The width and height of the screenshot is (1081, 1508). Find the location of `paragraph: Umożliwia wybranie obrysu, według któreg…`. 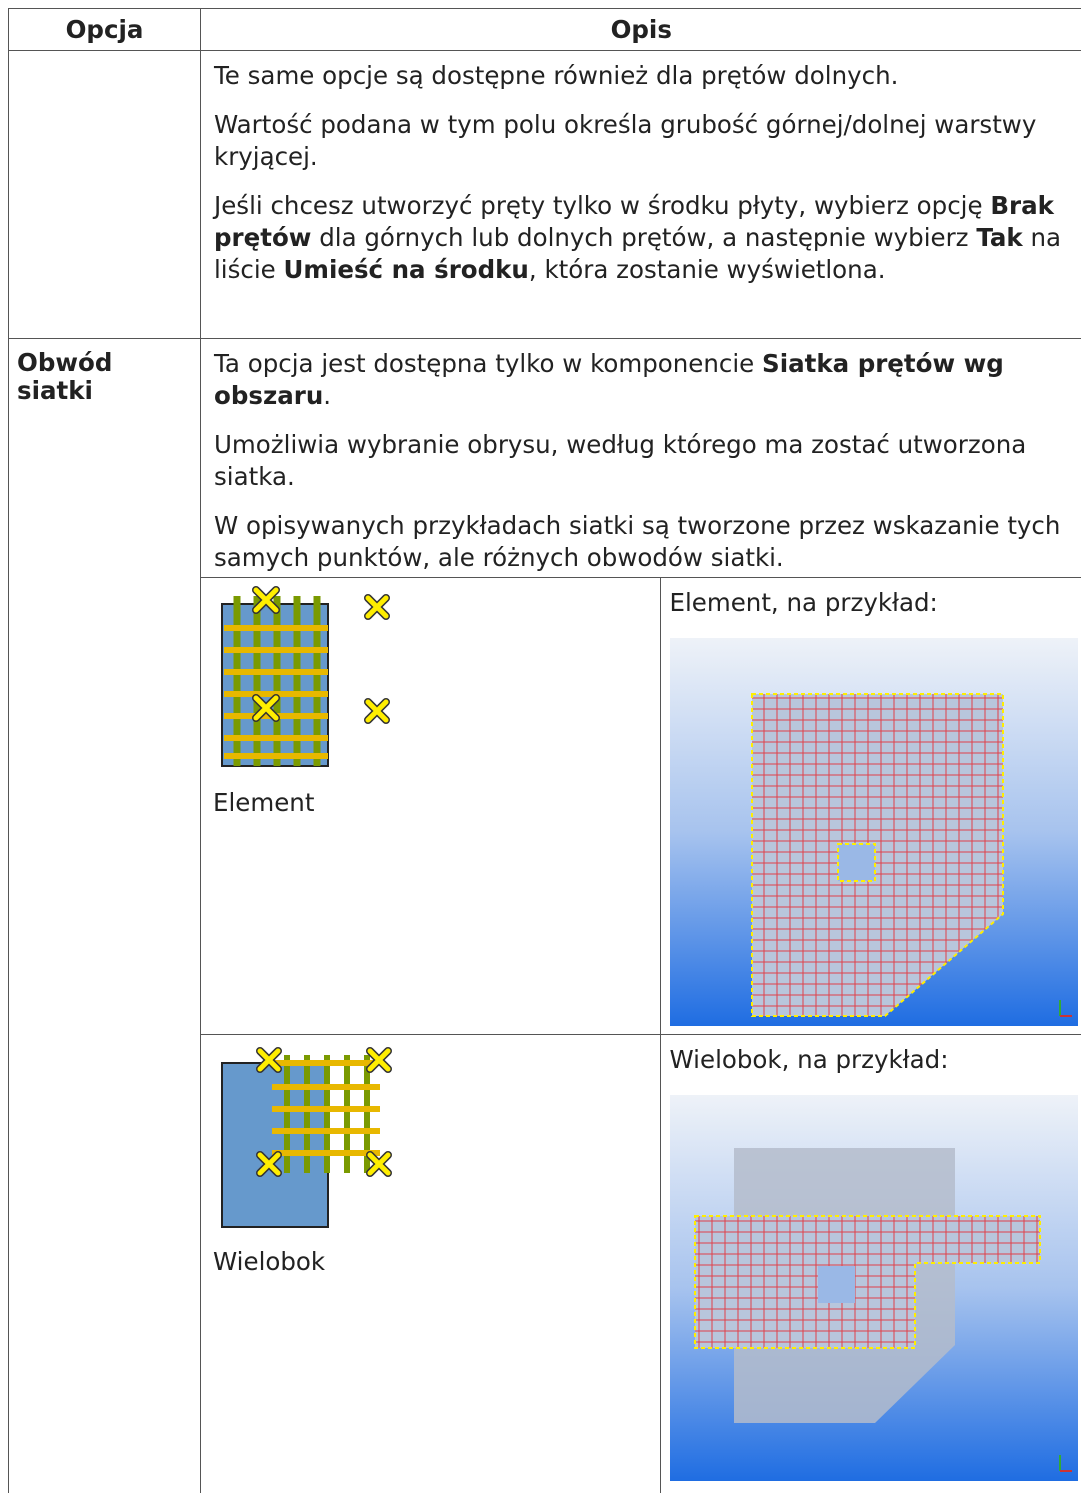

paragraph: Umożliwia wybranie obrysu, według któreg… is located at coordinates (642, 461).